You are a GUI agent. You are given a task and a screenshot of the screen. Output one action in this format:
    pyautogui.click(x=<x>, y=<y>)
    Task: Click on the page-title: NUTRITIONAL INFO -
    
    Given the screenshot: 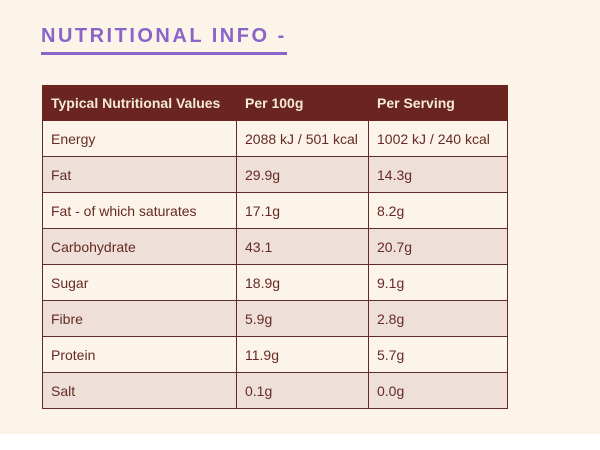 What is the action you would take?
    pyautogui.click(x=164, y=40)
    